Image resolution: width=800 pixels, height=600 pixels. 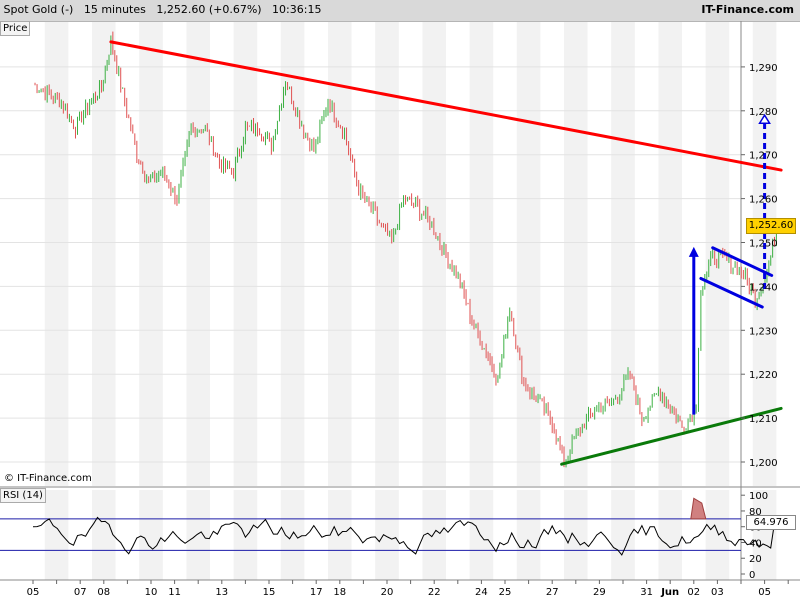 What do you see at coordinates (763, 200) in the screenshot?
I see `price-tick-label: 1,260` at bounding box center [763, 200].